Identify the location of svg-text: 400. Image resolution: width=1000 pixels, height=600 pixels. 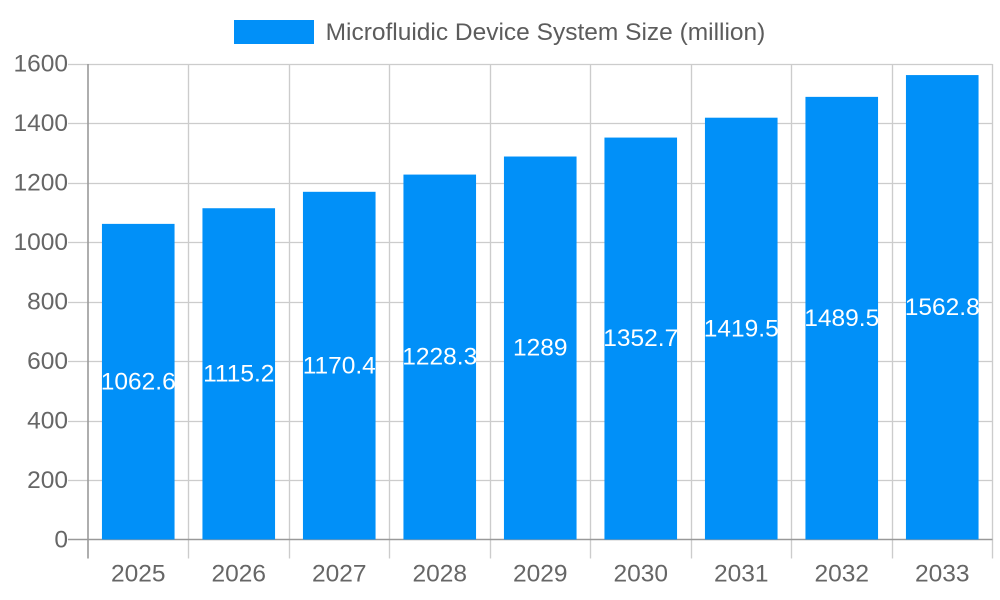
(47, 420).